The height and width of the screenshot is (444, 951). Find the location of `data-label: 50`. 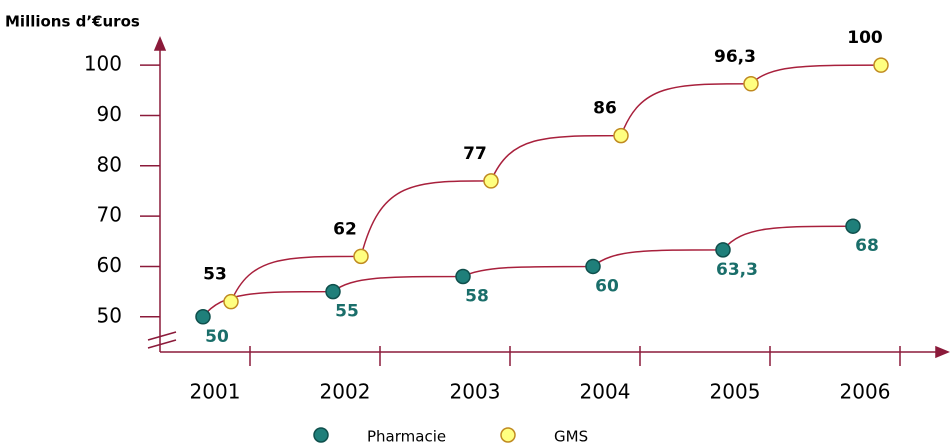

data-label: 50 is located at coordinates (217, 337).